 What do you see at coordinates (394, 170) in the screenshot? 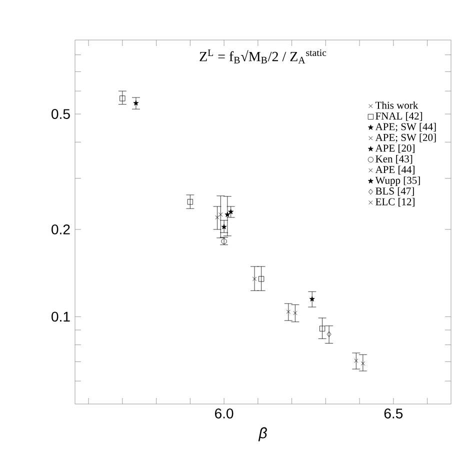
I see `legend-label: APE [44]` at bounding box center [394, 170].